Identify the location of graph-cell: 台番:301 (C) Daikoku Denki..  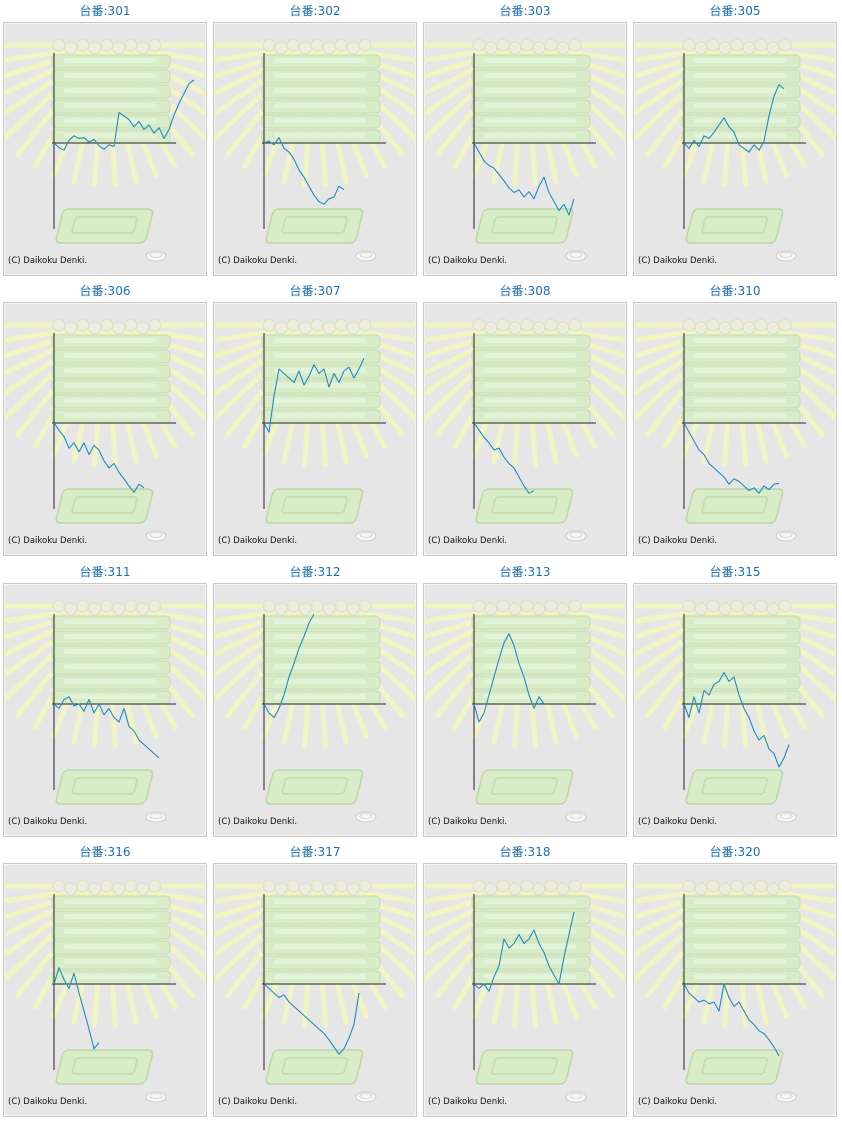
(105, 140).